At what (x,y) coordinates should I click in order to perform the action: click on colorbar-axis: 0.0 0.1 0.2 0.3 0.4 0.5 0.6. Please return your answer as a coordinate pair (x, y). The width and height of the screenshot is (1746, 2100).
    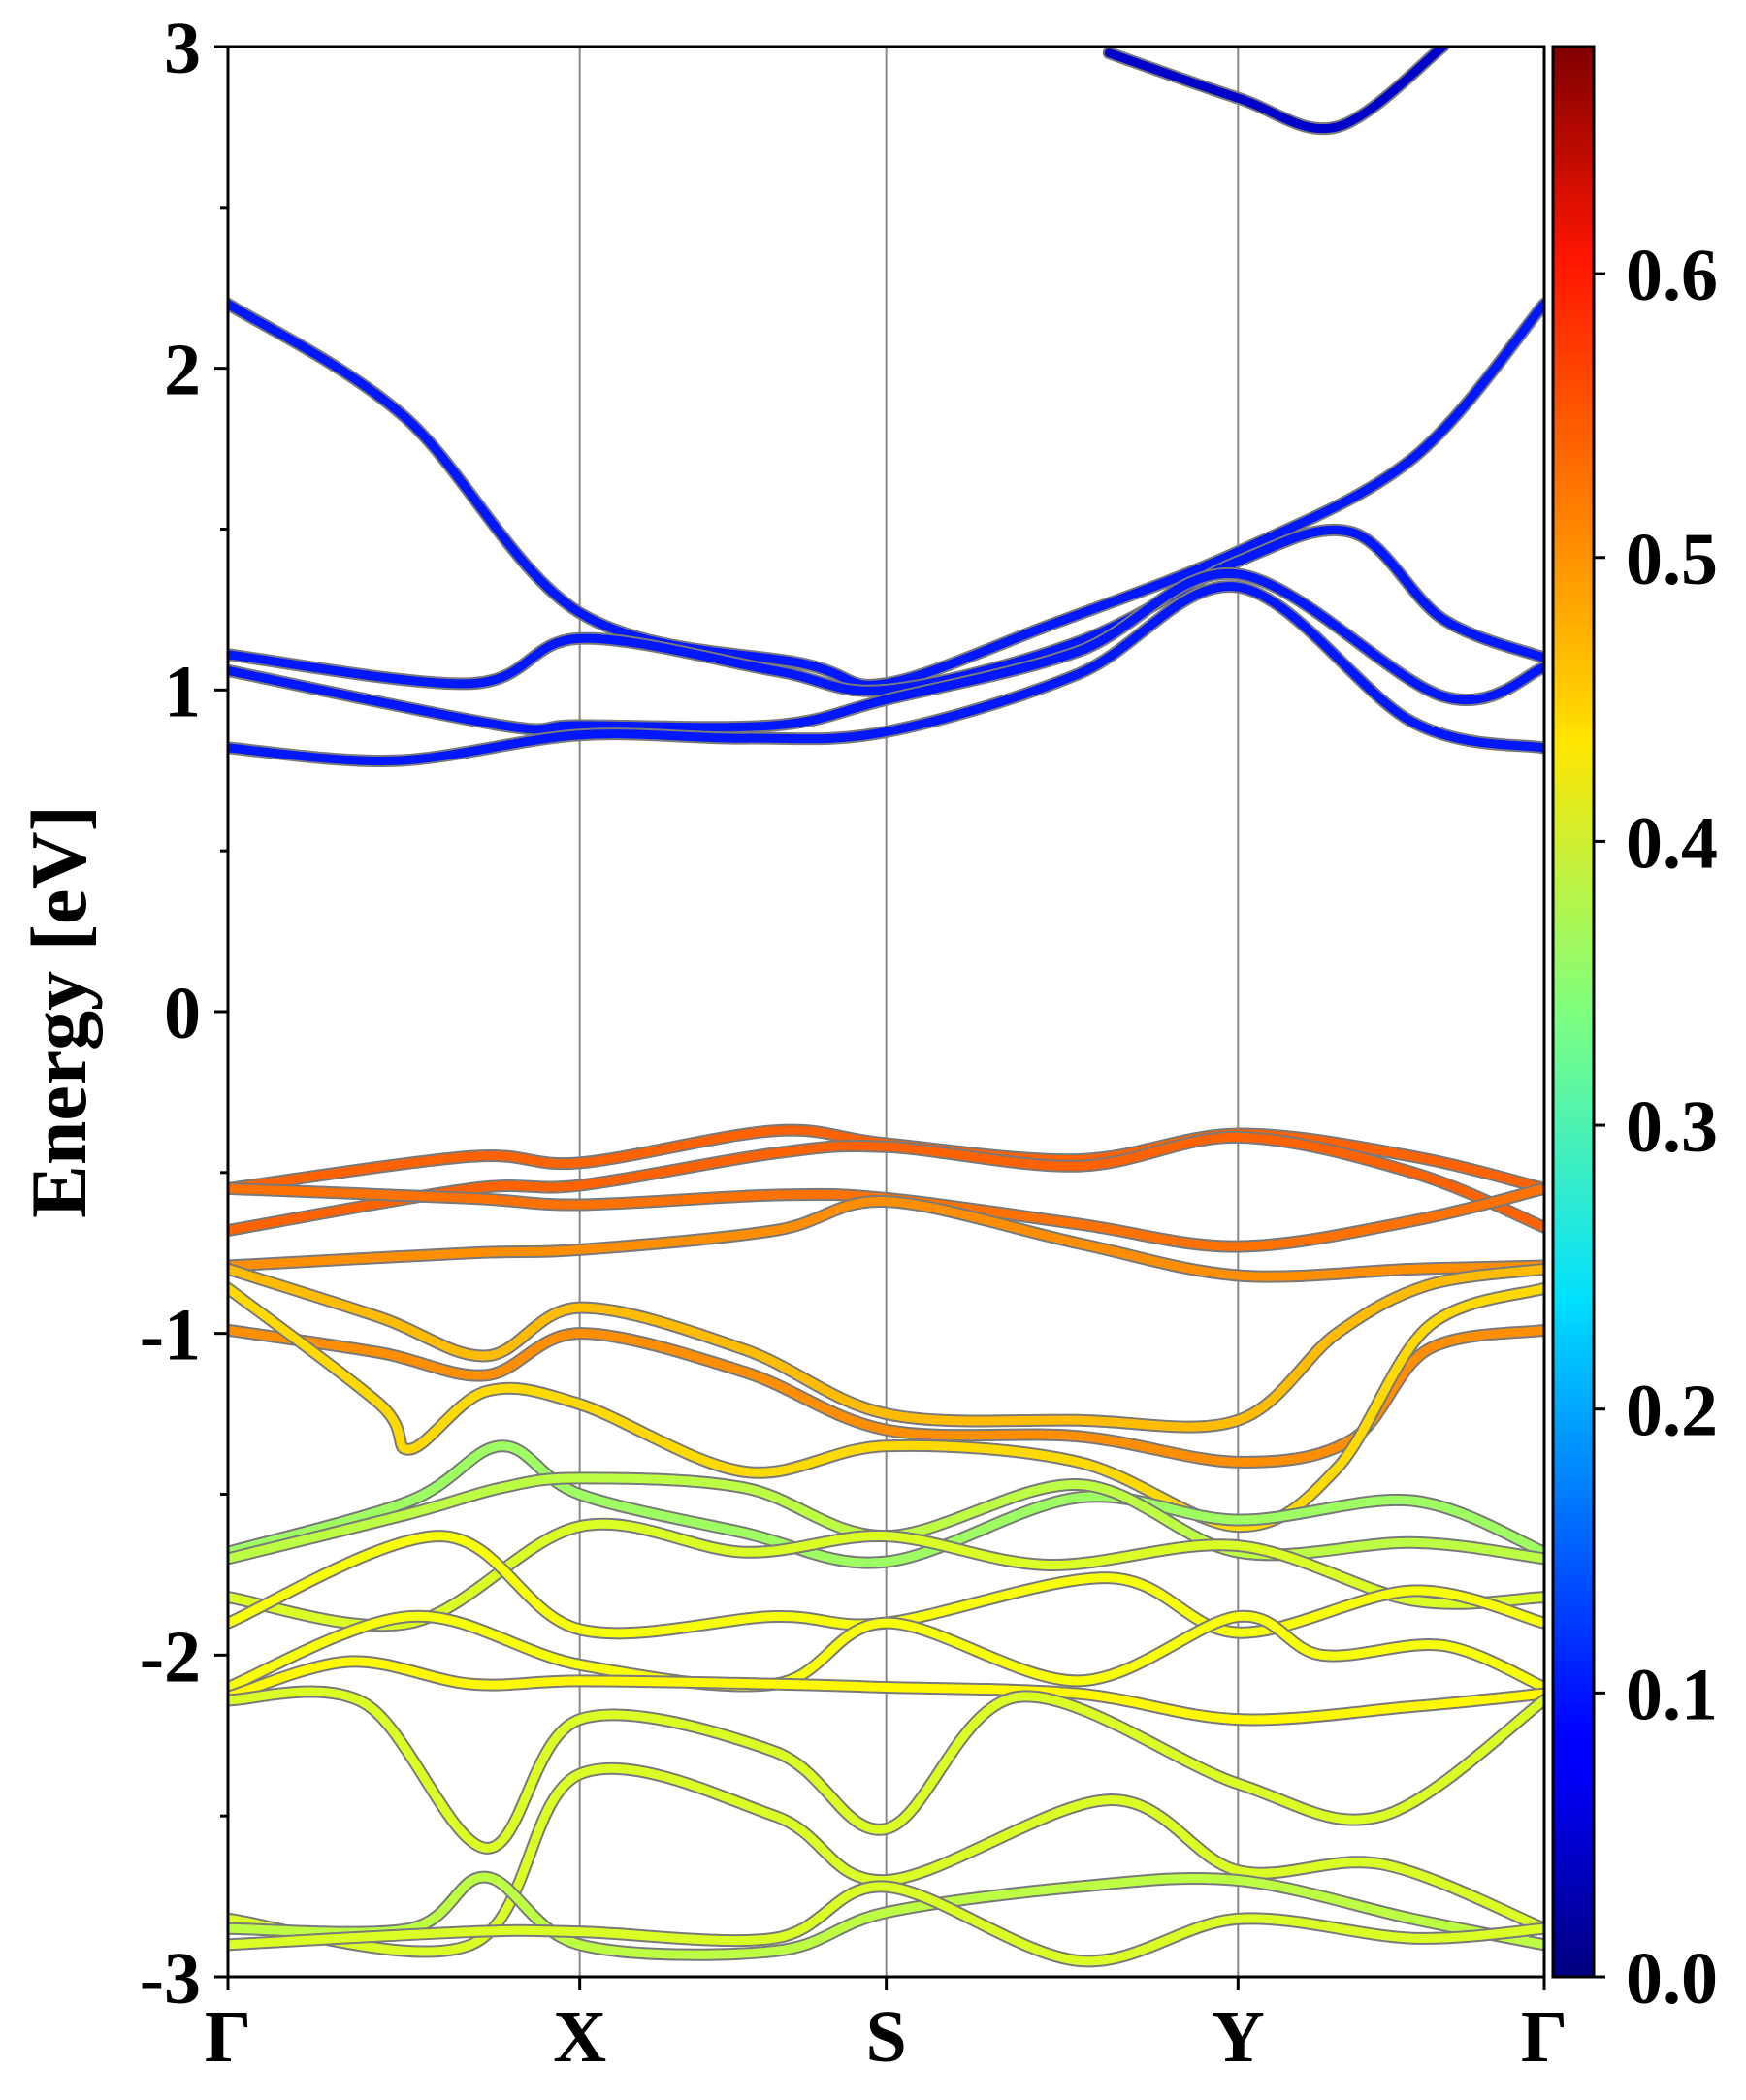
    Looking at the image, I should click on (1656, 1127).